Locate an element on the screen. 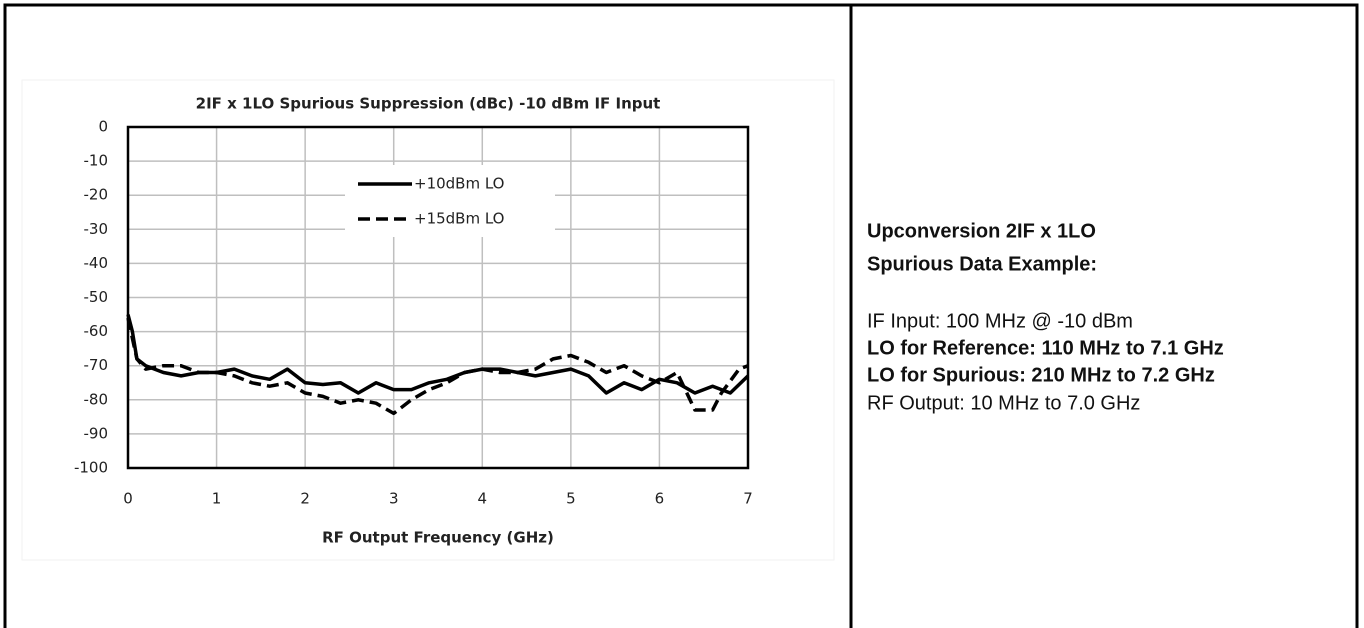 This screenshot has height=628, width=1364. x-tick-label: 0 is located at coordinates (128, 499).